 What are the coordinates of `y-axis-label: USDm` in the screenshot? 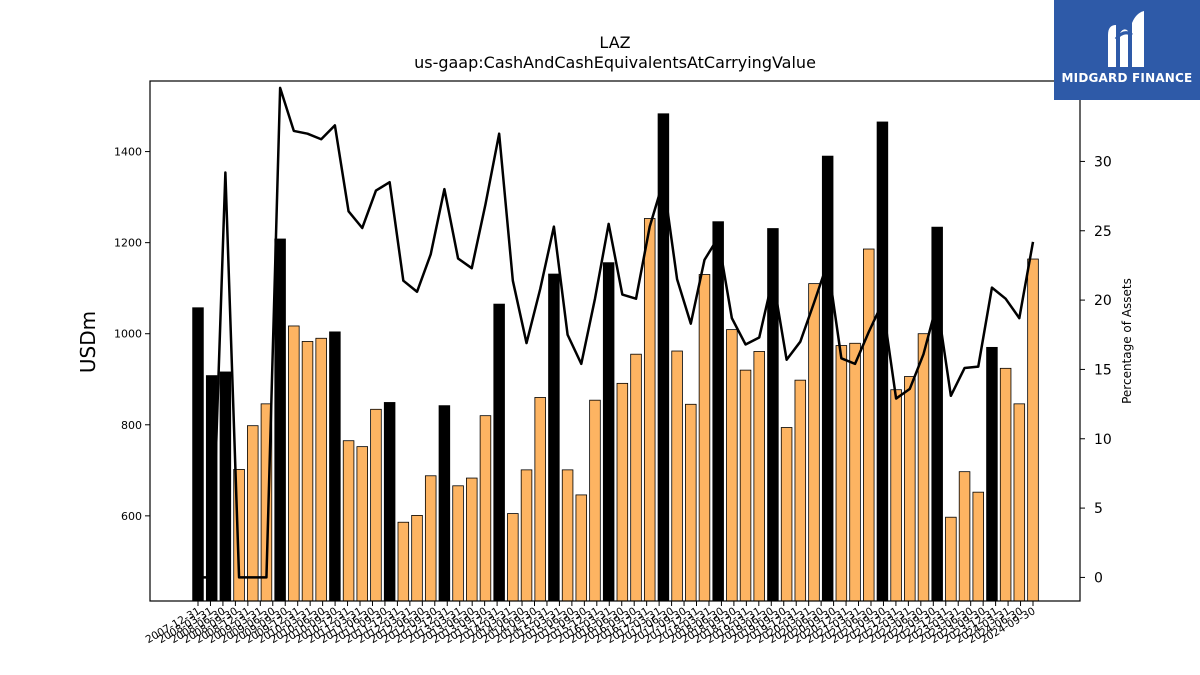 It's located at (88, 342).